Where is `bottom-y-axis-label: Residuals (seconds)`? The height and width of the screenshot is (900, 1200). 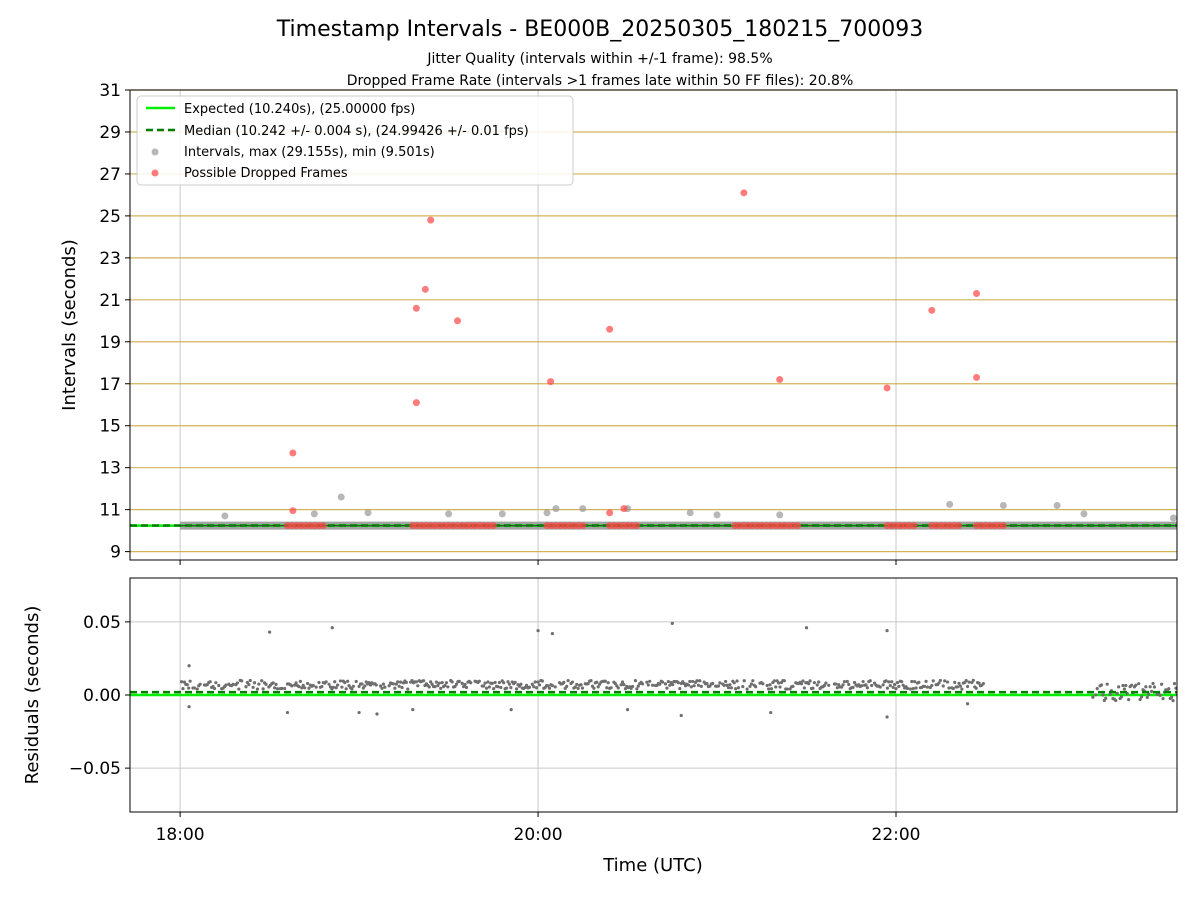 bottom-y-axis-label: Residuals (seconds) is located at coordinates (32, 695).